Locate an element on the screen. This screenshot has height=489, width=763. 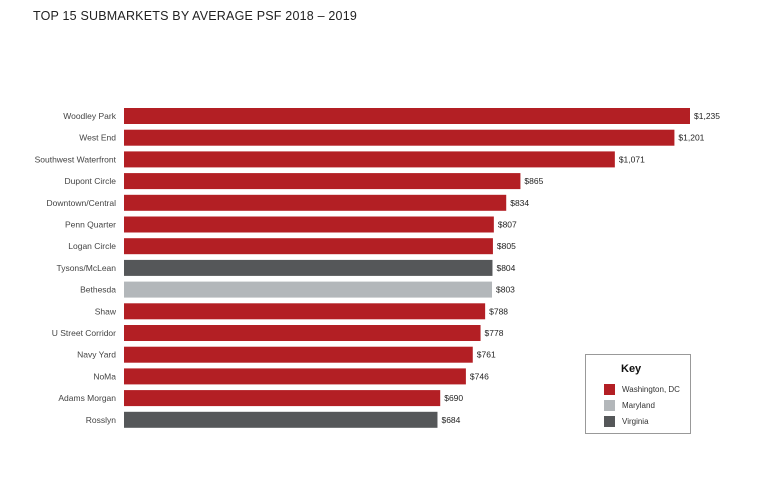
category-label: Rosslyn is located at coordinates (101, 420).